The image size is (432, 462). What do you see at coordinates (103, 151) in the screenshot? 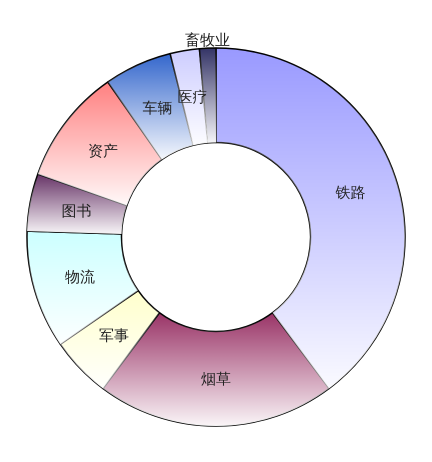
I see `slice-label: 资产` at bounding box center [103, 151].